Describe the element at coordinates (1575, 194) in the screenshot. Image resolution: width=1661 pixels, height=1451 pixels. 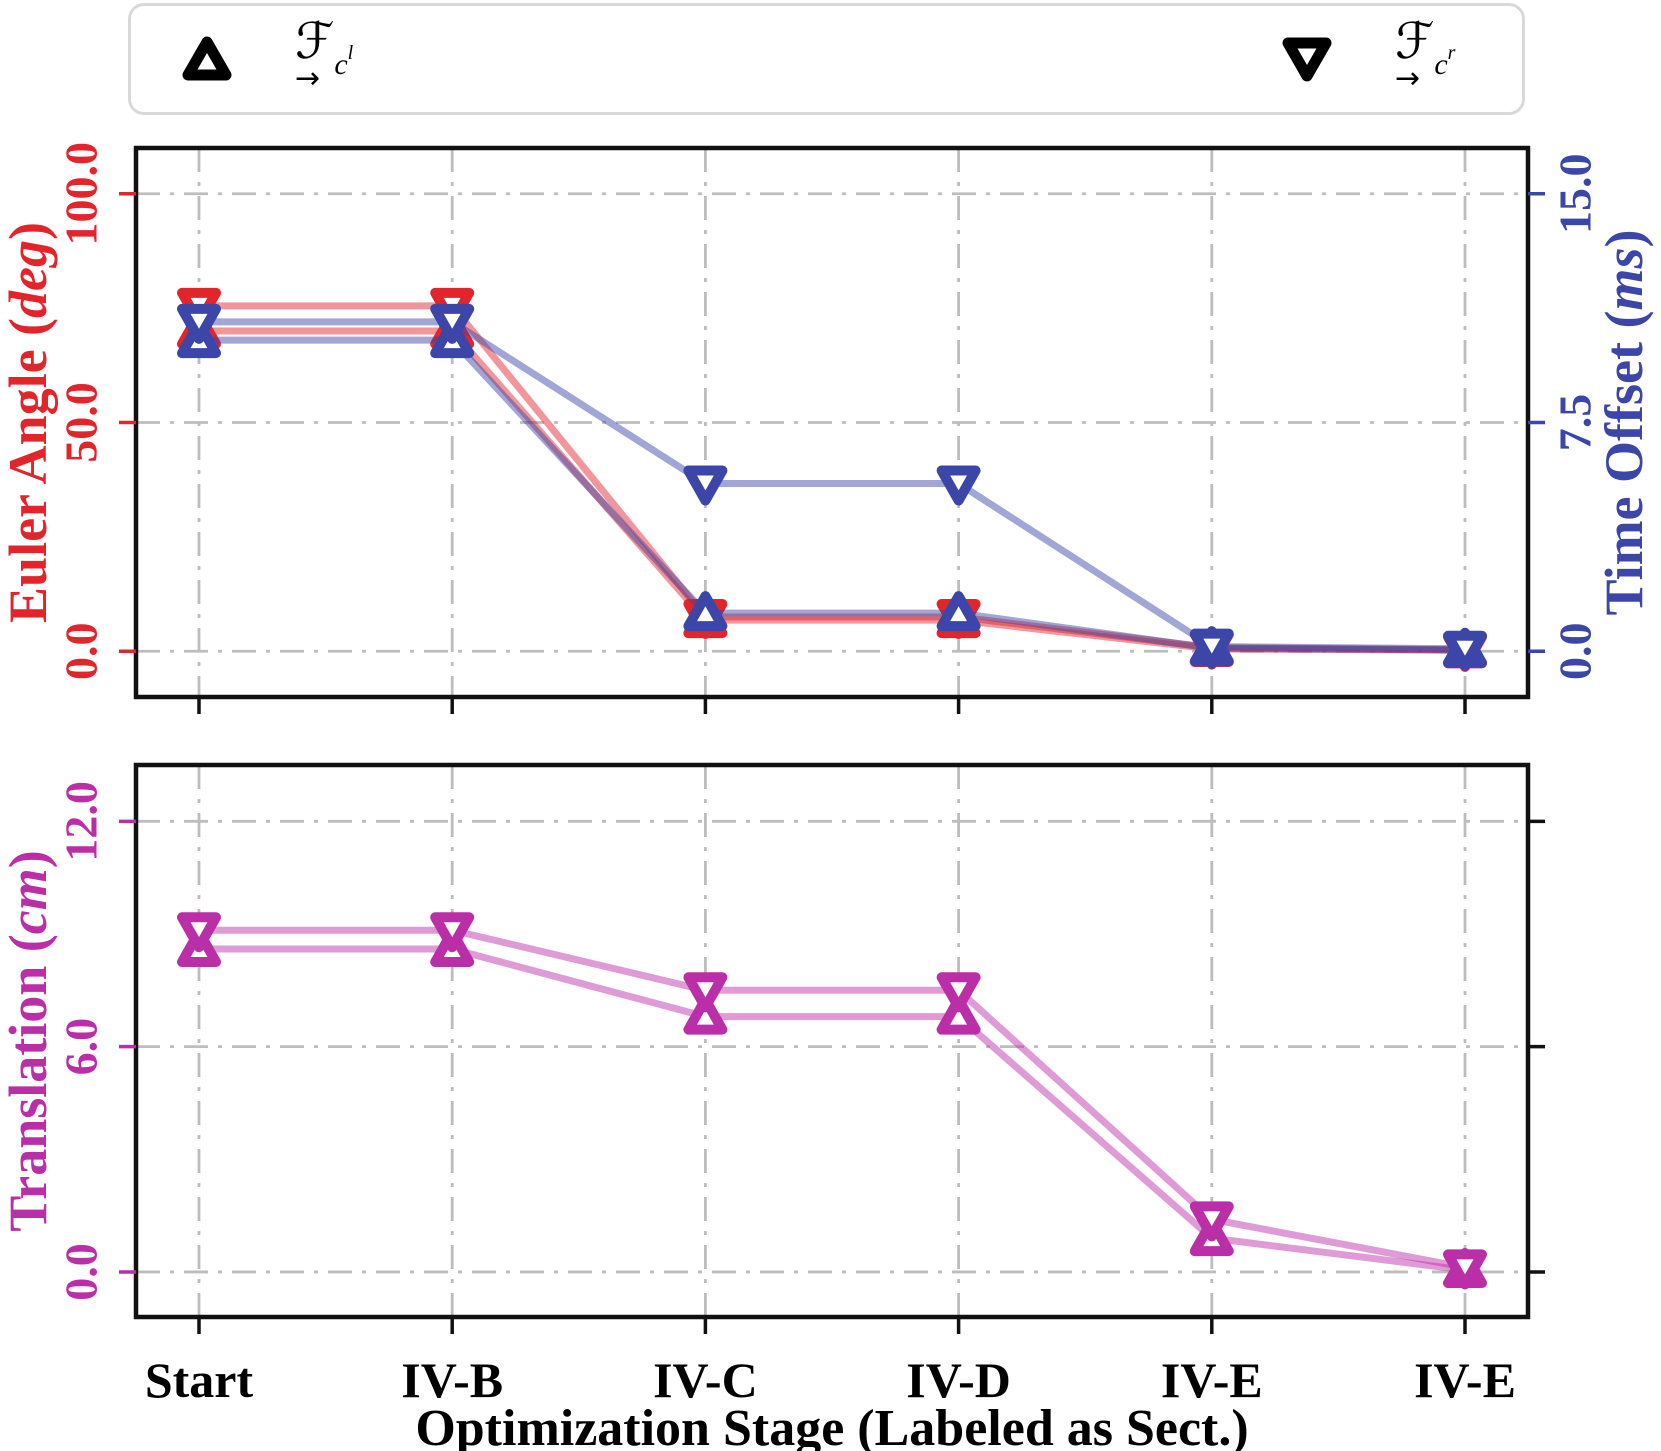
I see `right-tick-label: 15.0` at that location.